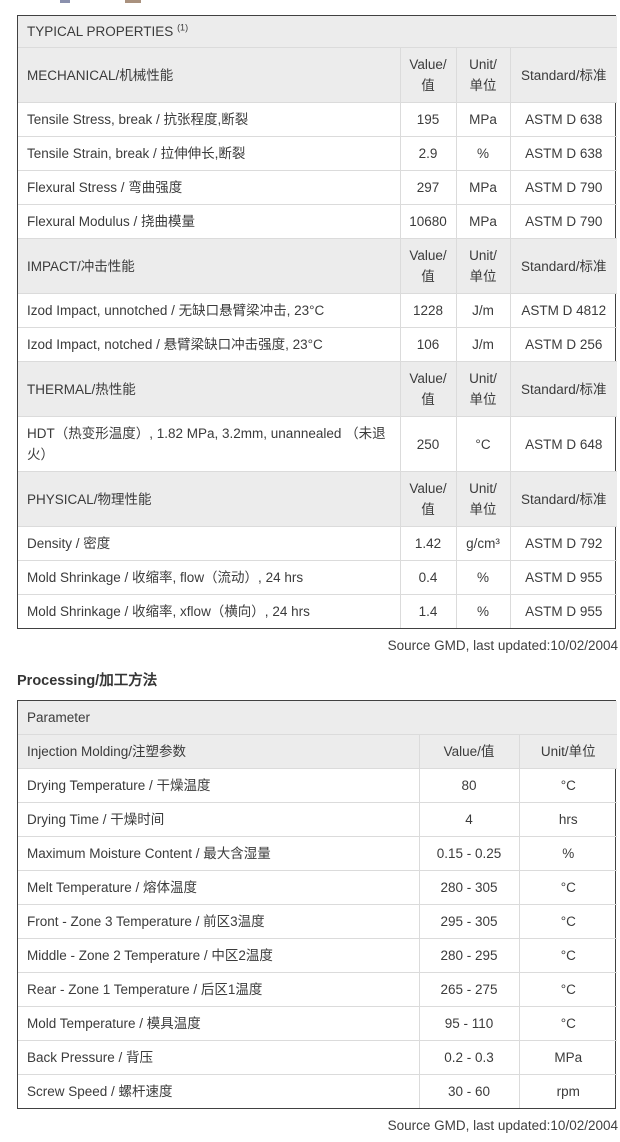 This screenshot has height=1142, width=620. I want to click on parameter-group-label: Parameter, so click(317, 717).